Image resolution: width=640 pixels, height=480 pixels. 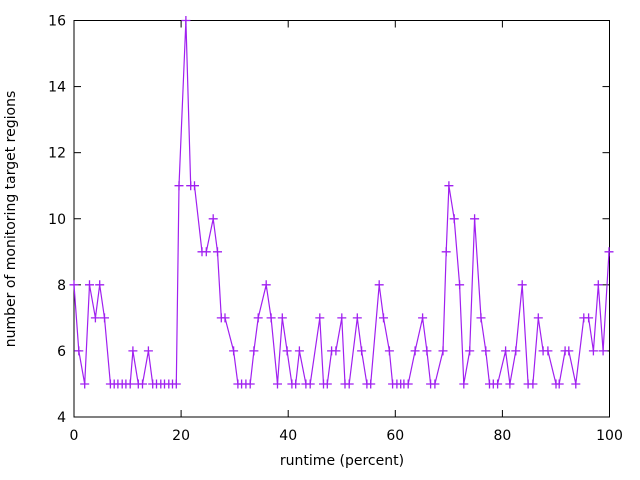 I want to click on x-tick-label: 20, so click(x=181, y=436).